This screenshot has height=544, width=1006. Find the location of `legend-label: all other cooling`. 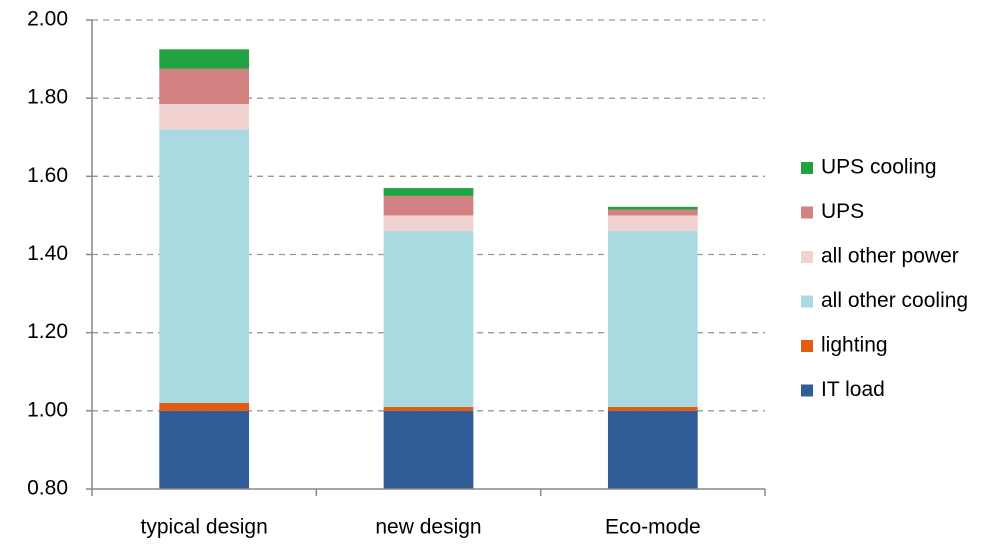

legend-label: all other cooling is located at coordinates (894, 300).